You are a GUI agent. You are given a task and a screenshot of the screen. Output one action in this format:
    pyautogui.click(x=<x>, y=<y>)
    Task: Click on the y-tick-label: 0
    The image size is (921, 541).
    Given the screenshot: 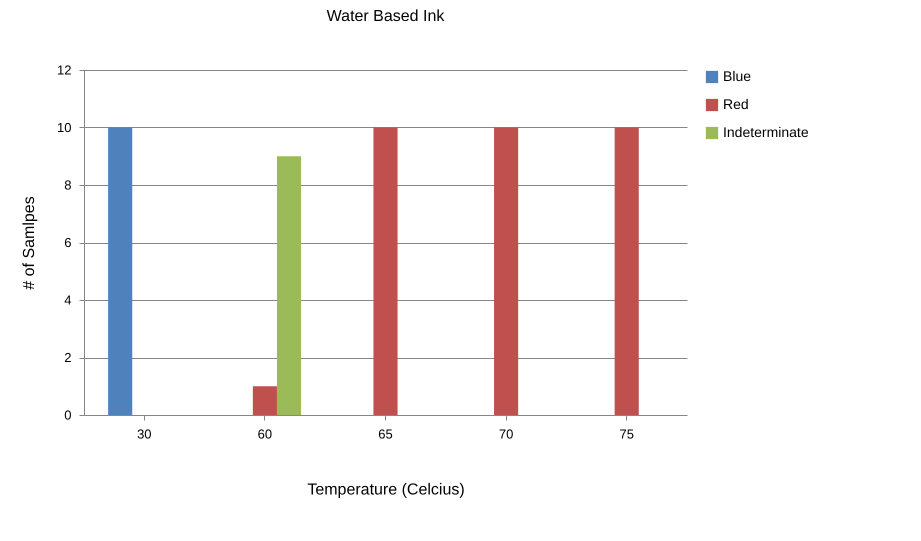 What is the action you would take?
    pyautogui.click(x=68, y=415)
    